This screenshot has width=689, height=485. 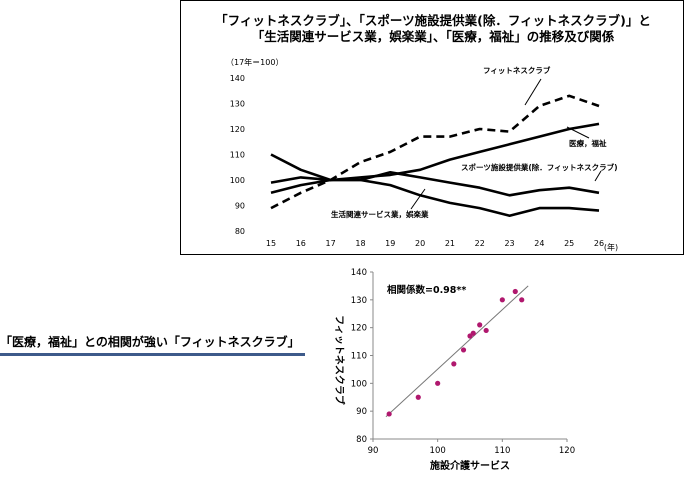 What do you see at coordinates (611, 247) in the screenshot?
I see `x-axis-unit-label: (年)` at bounding box center [611, 247].